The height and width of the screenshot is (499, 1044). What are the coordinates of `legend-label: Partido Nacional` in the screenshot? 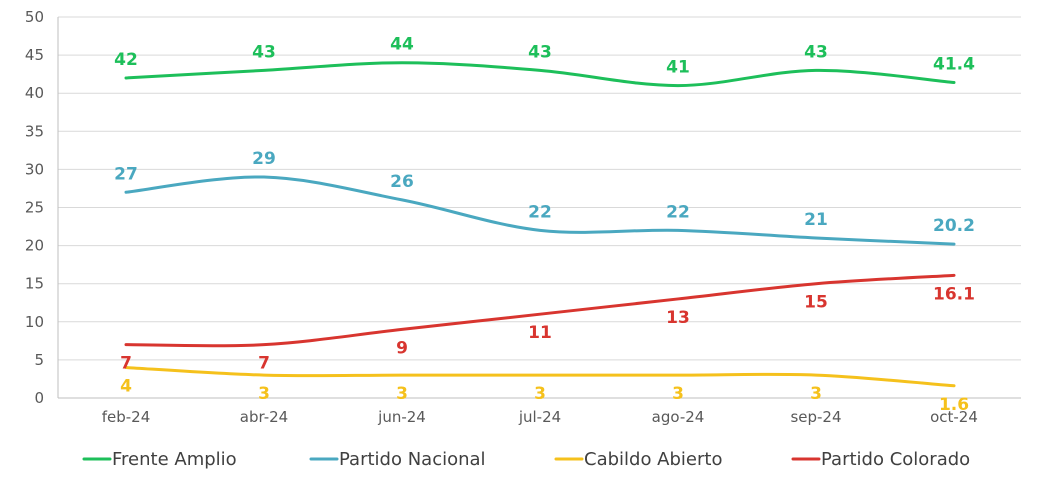 It's located at (412, 459).